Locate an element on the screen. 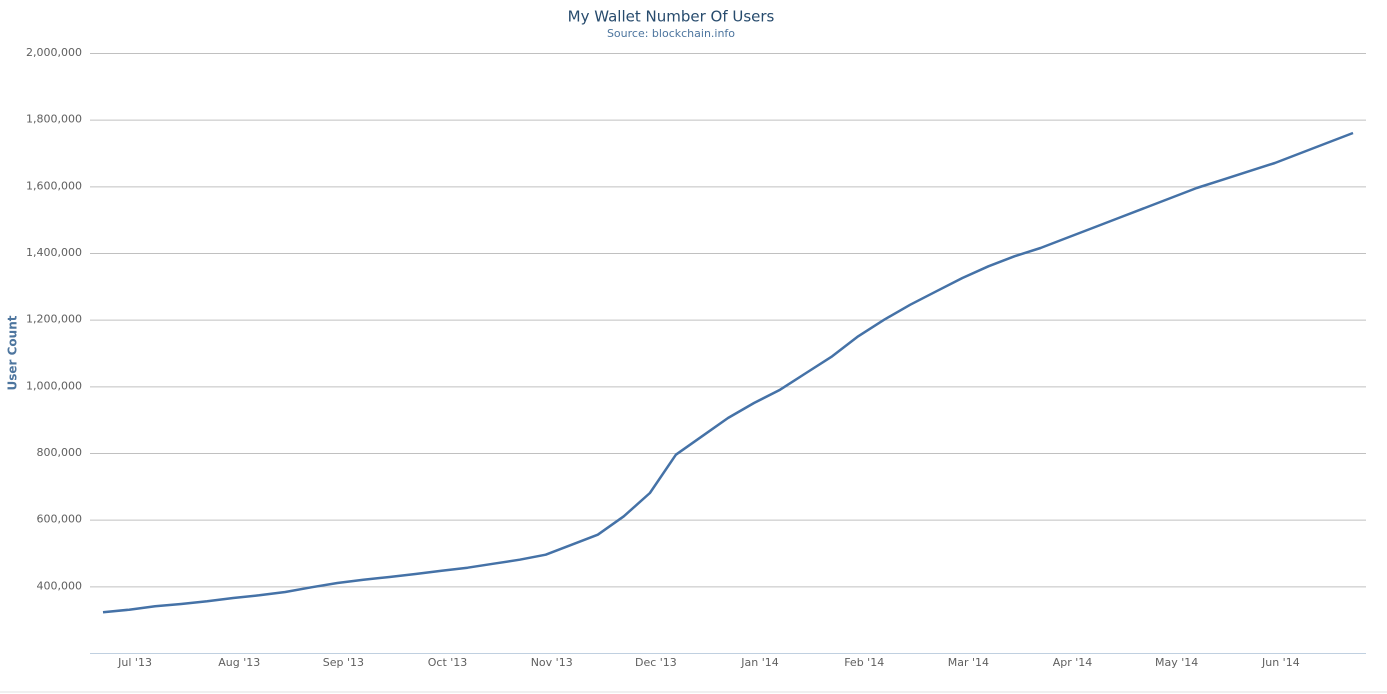 The height and width of the screenshot is (694, 1387). y-tick-label: 600,000 is located at coordinates (60, 519).